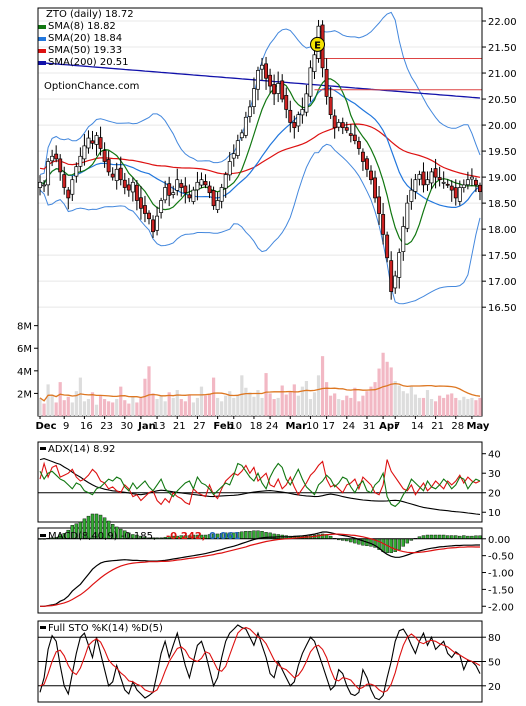  I want to click on x-axis-label: Mar, so click(296, 426).